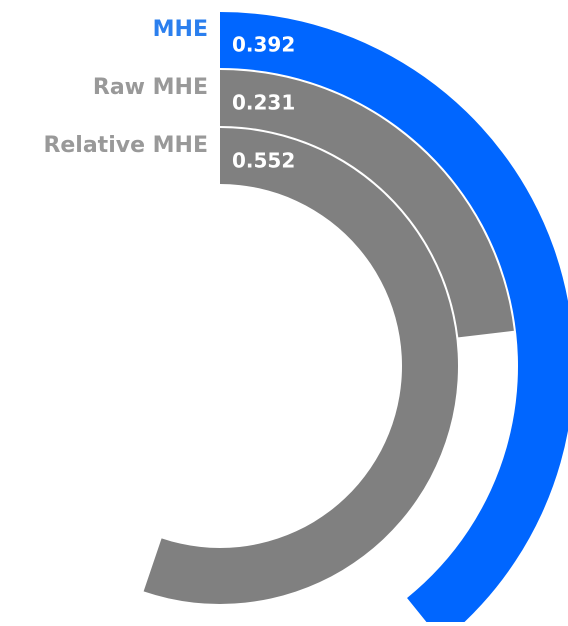  I want to click on value-label: 0.231, so click(263, 103).